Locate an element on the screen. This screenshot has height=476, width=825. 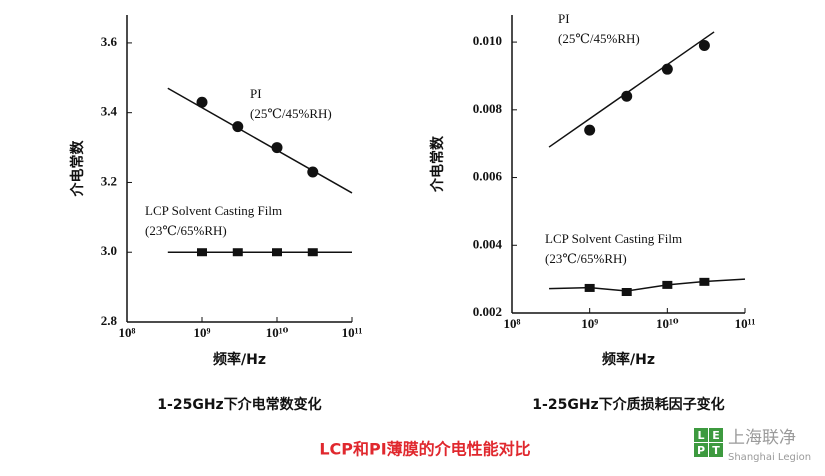
logo-letter: L is located at coordinates (700, 435).